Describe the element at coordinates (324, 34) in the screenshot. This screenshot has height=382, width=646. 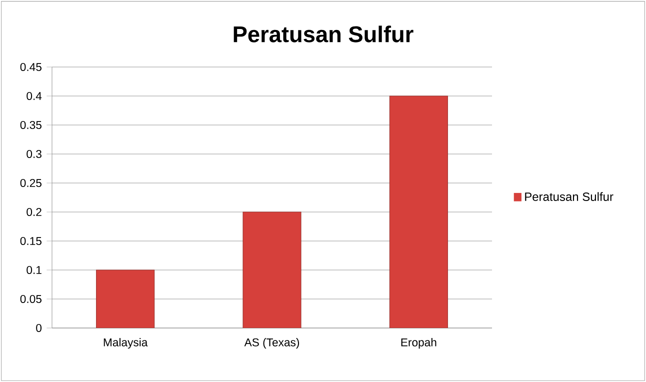
I see `chart-title: Peratusan Sulfur` at that location.